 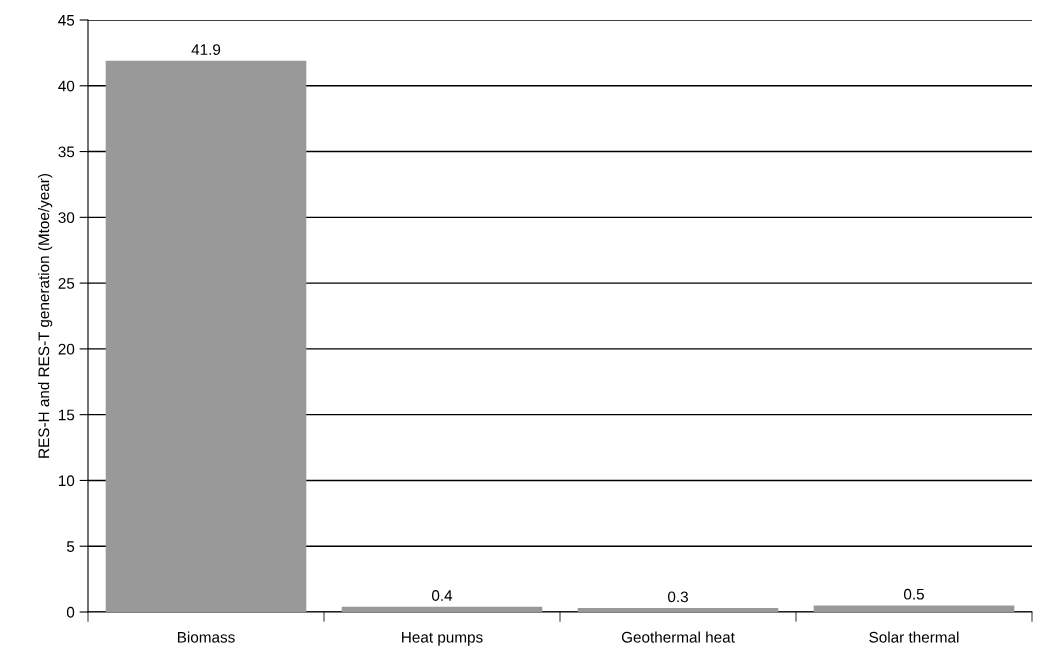 What do you see at coordinates (66, 481) in the screenshot?
I see `y-tick-label: 10` at bounding box center [66, 481].